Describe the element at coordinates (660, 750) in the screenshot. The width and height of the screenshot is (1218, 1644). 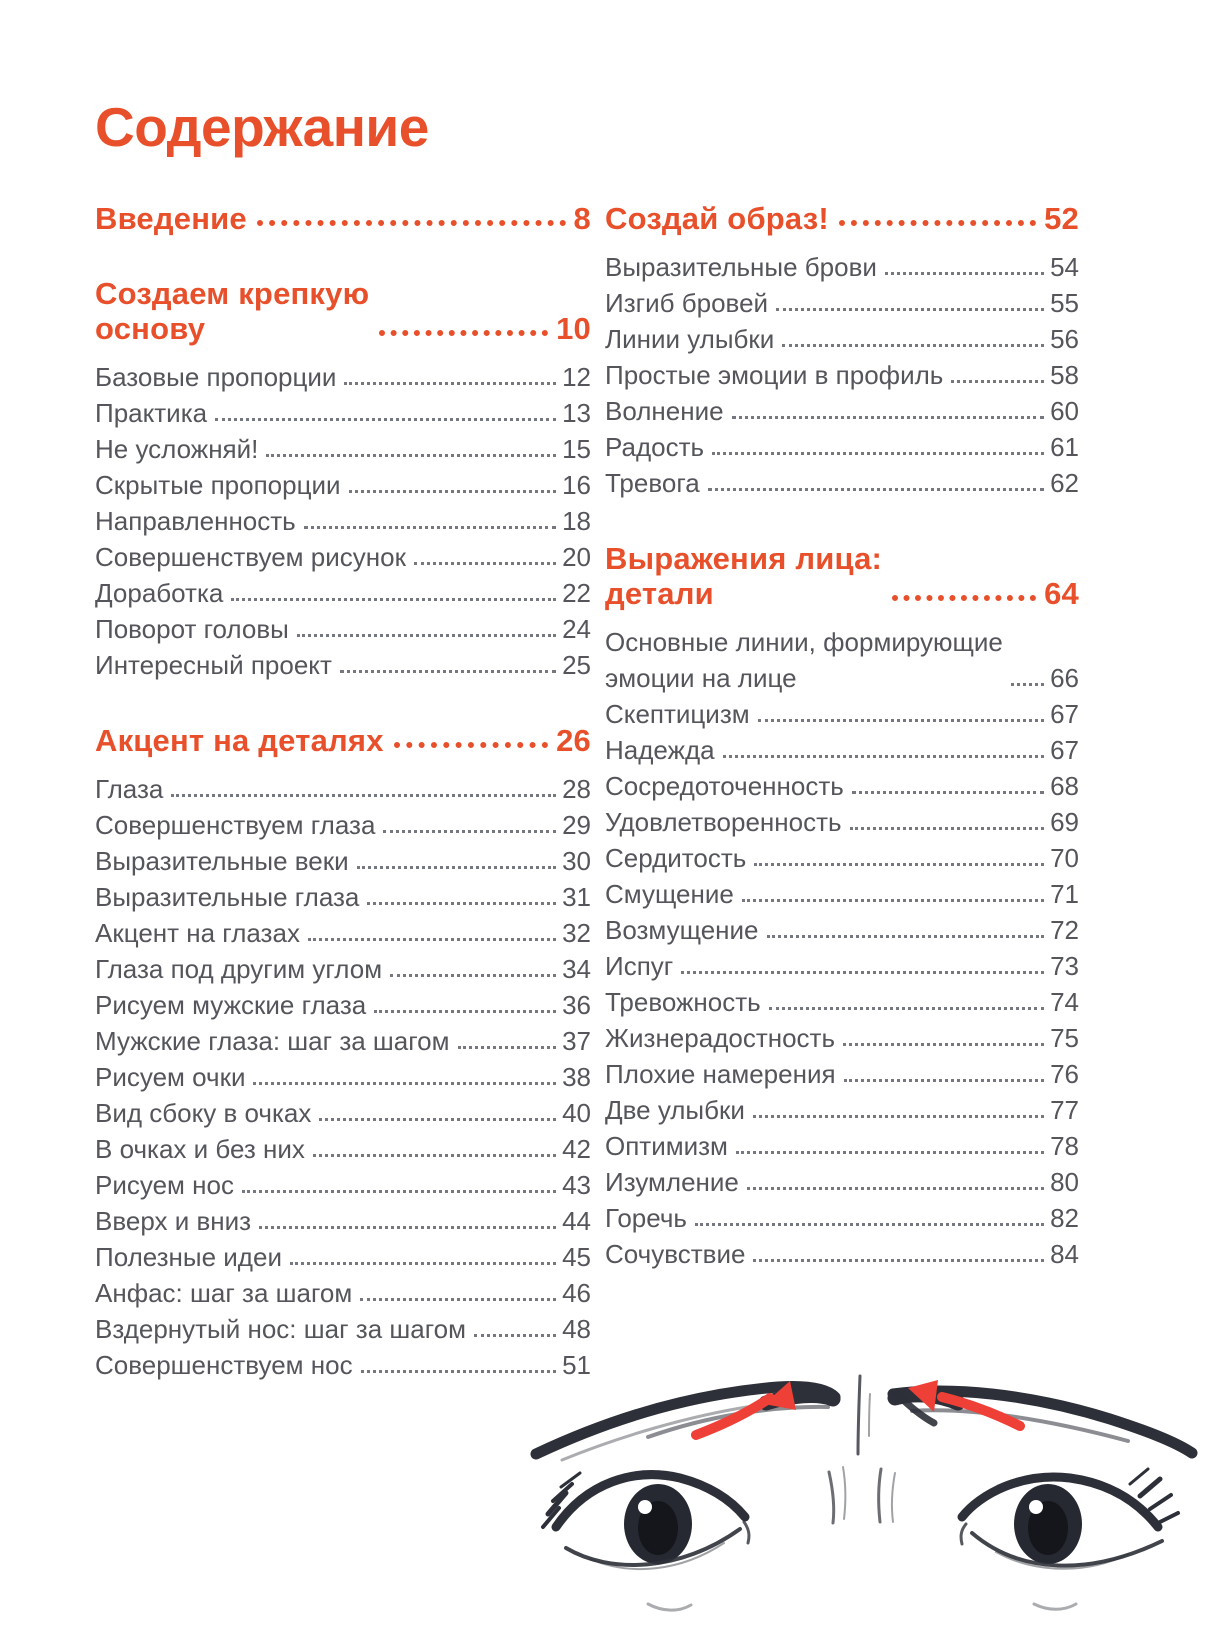
I see `entry-title: Надежда` at that location.